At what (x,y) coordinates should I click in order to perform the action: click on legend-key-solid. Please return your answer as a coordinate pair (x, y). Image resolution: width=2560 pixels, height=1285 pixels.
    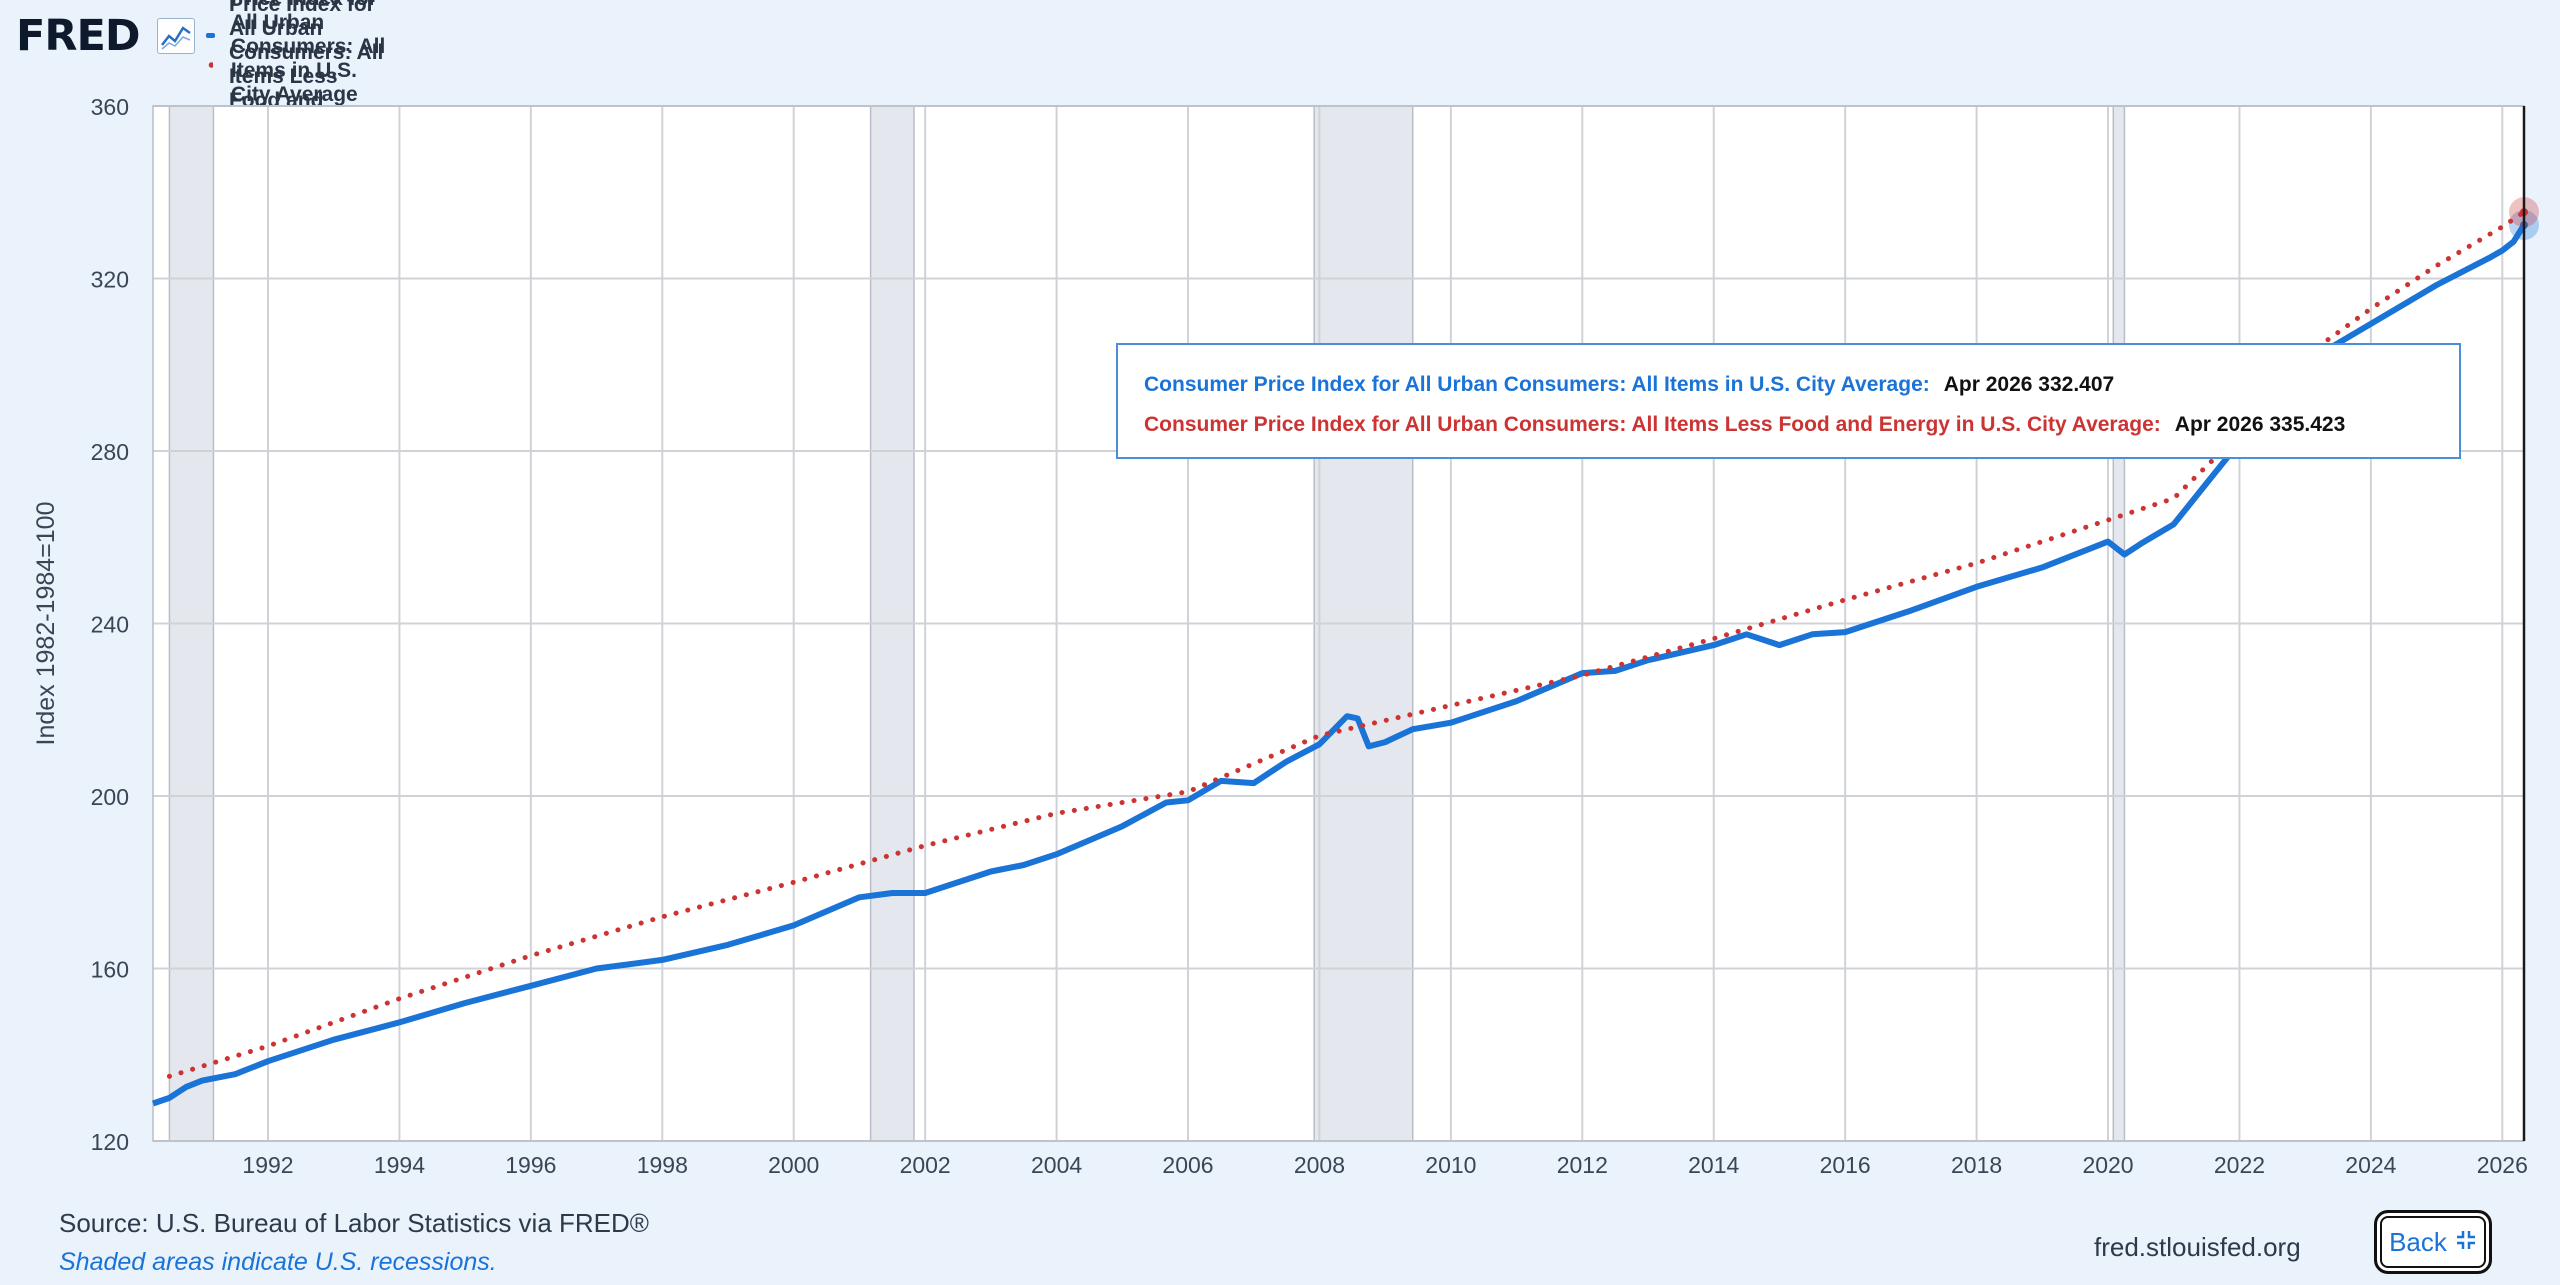
    Looking at the image, I should click on (210, 35).